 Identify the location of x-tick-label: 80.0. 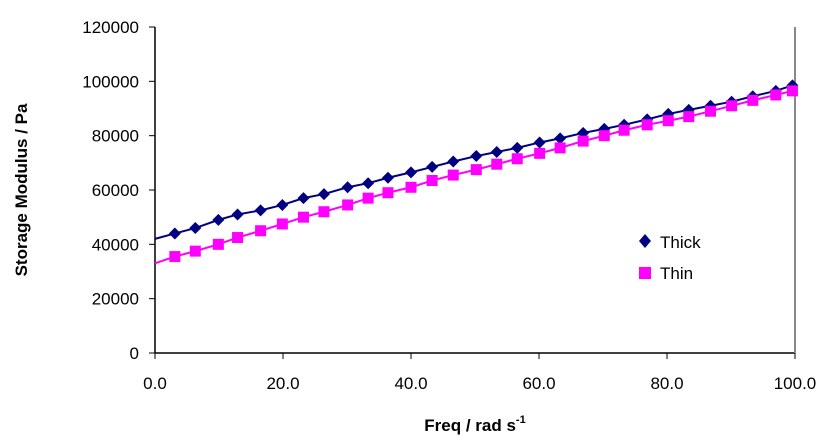
(666, 383).